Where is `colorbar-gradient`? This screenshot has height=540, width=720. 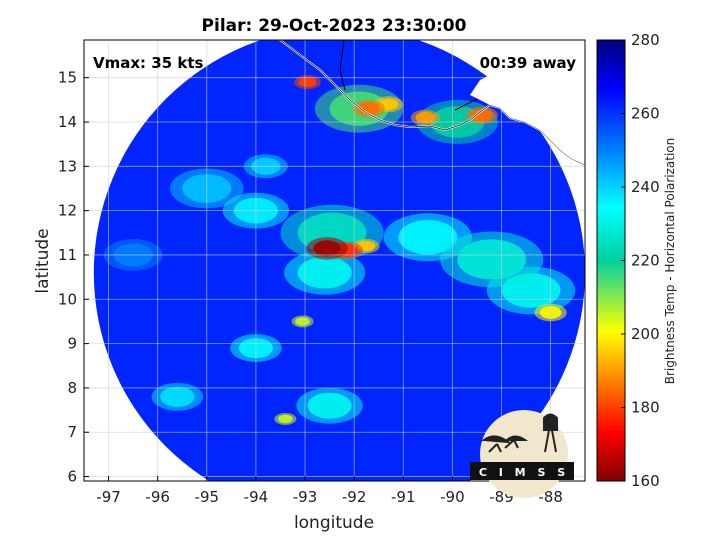
colorbar-gradient is located at coordinates (611, 260).